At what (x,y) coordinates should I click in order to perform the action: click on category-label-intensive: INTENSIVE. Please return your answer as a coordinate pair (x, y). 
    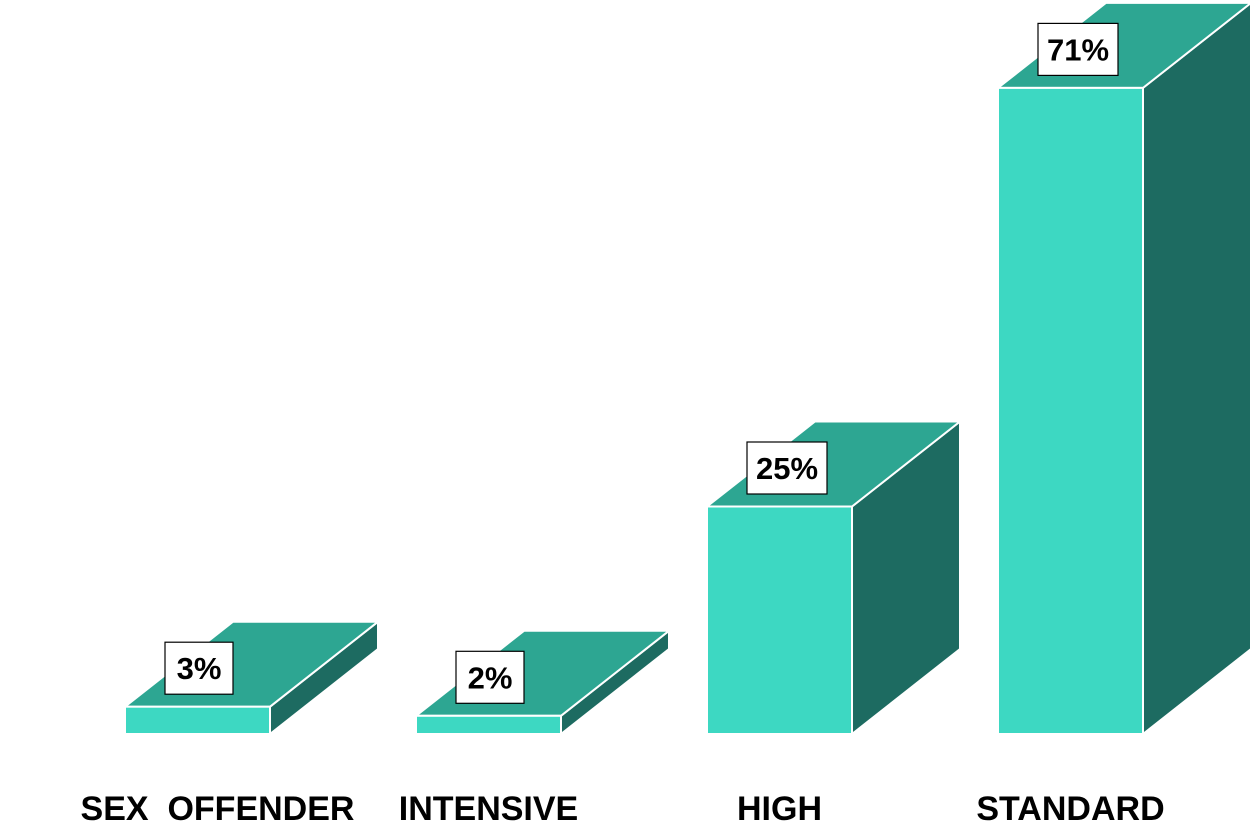
    Looking at the image, I should click on (488, 807).